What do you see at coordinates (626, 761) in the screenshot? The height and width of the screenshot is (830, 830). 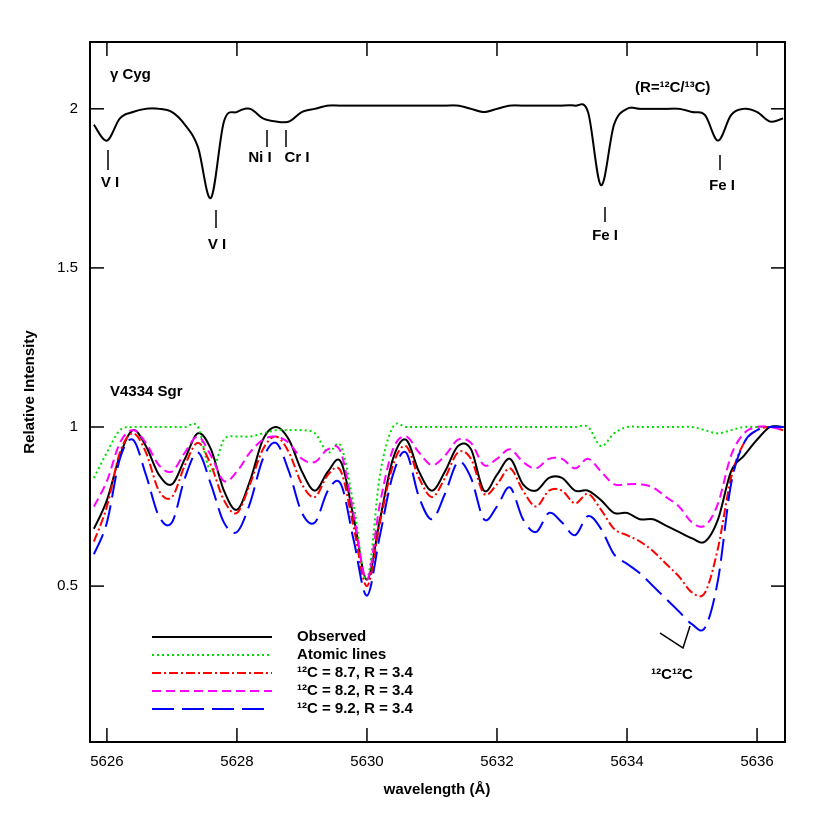 I see `x-tick-label: 5634` at bounding box center [626, 761].